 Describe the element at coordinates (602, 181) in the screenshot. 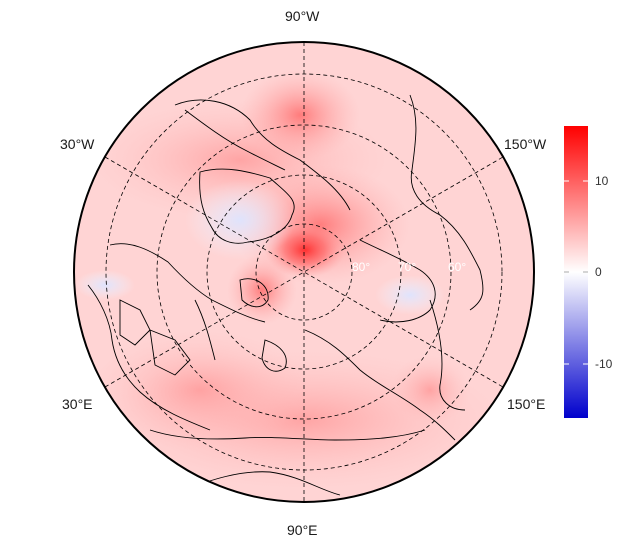

I see `colorbar-tick-10: 10` at that location.